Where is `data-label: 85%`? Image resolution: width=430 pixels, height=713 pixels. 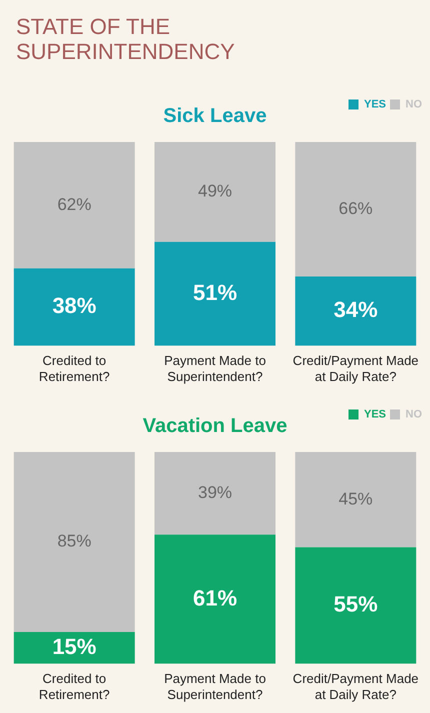
data-label: 85% is located at coordinates (74, 541).